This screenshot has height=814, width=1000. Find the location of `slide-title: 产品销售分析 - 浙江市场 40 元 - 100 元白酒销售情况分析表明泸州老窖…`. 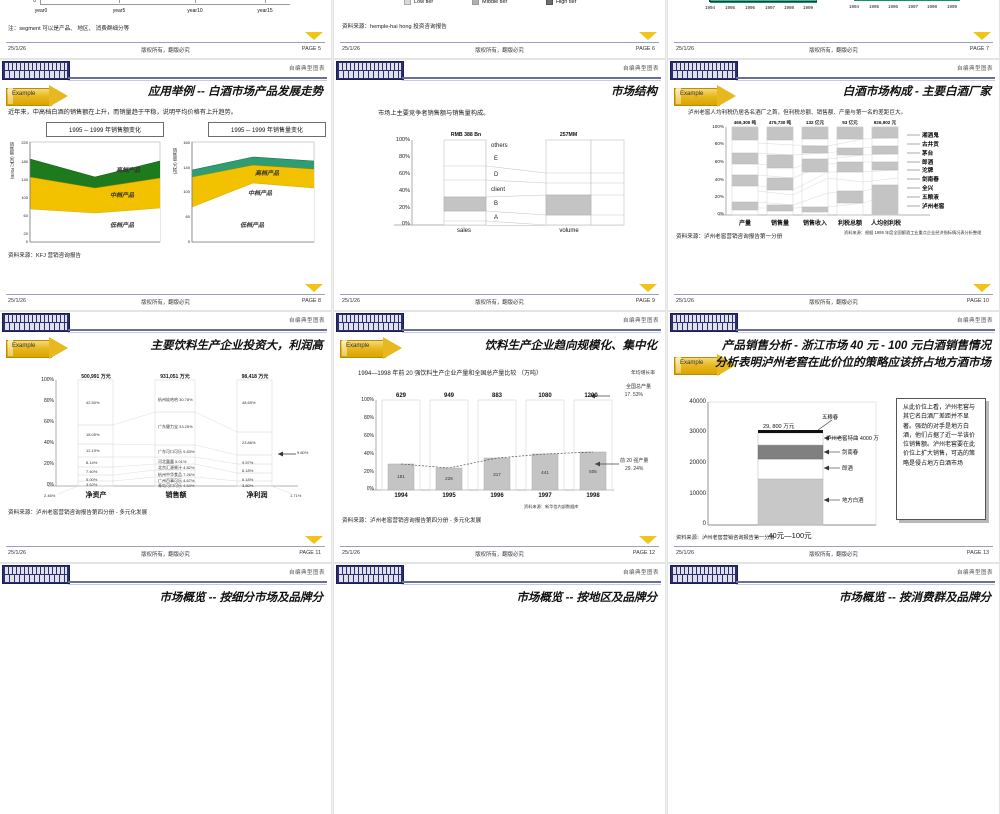

slide-title: 产品销售分析 - 浙江市场 40 元 - 100 元白酒销售情况分析表明泸州老窖… is located at coordinates (853, 355).